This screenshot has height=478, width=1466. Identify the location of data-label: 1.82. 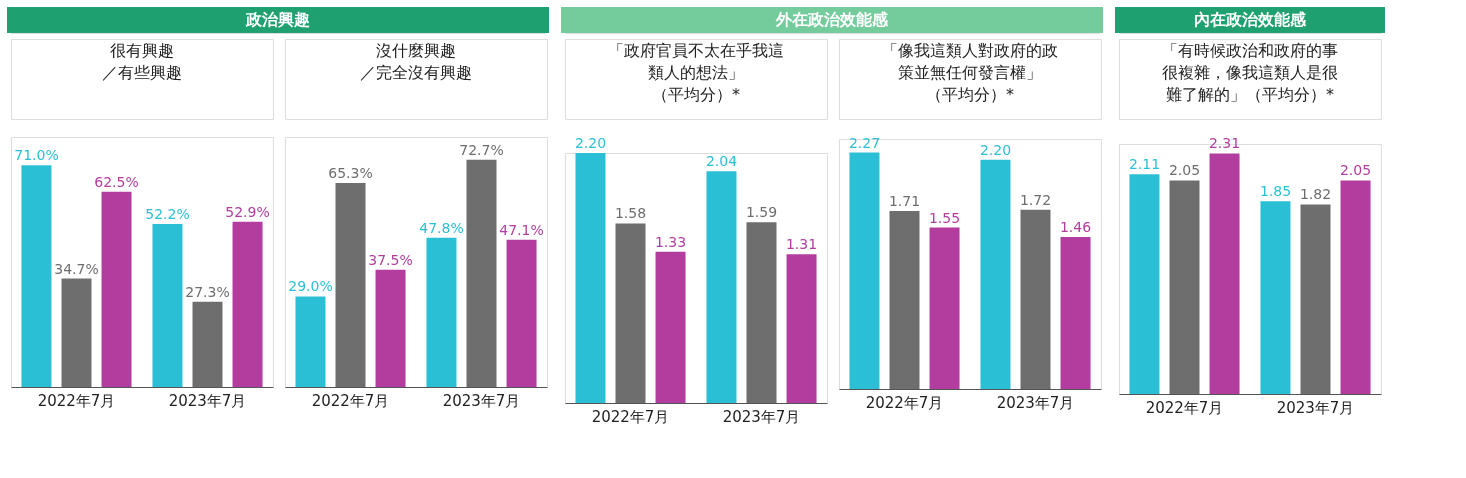
(1315, 194).